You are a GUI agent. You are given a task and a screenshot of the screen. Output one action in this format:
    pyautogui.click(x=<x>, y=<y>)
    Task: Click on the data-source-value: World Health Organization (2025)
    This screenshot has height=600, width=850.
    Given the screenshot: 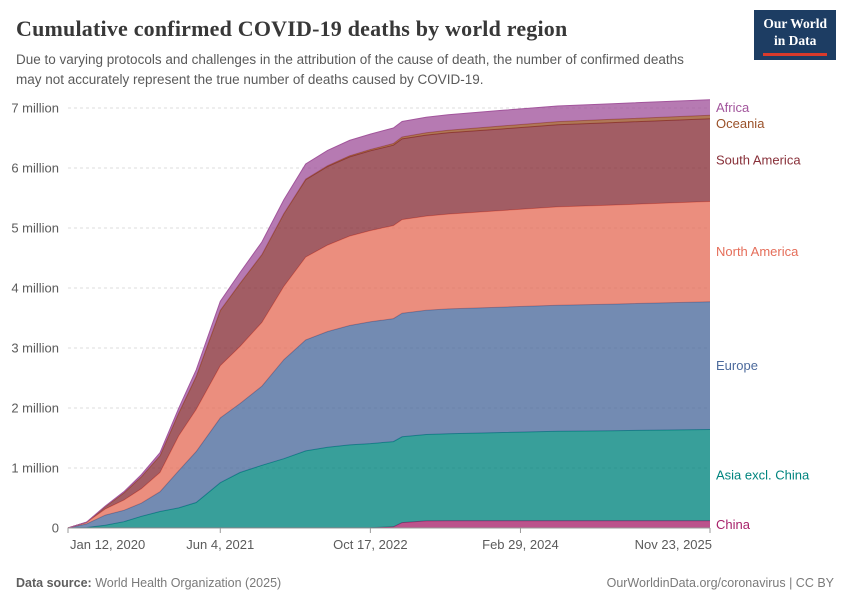 What is the action you would take?
    pyautogui.click(x=188, y=583)
    